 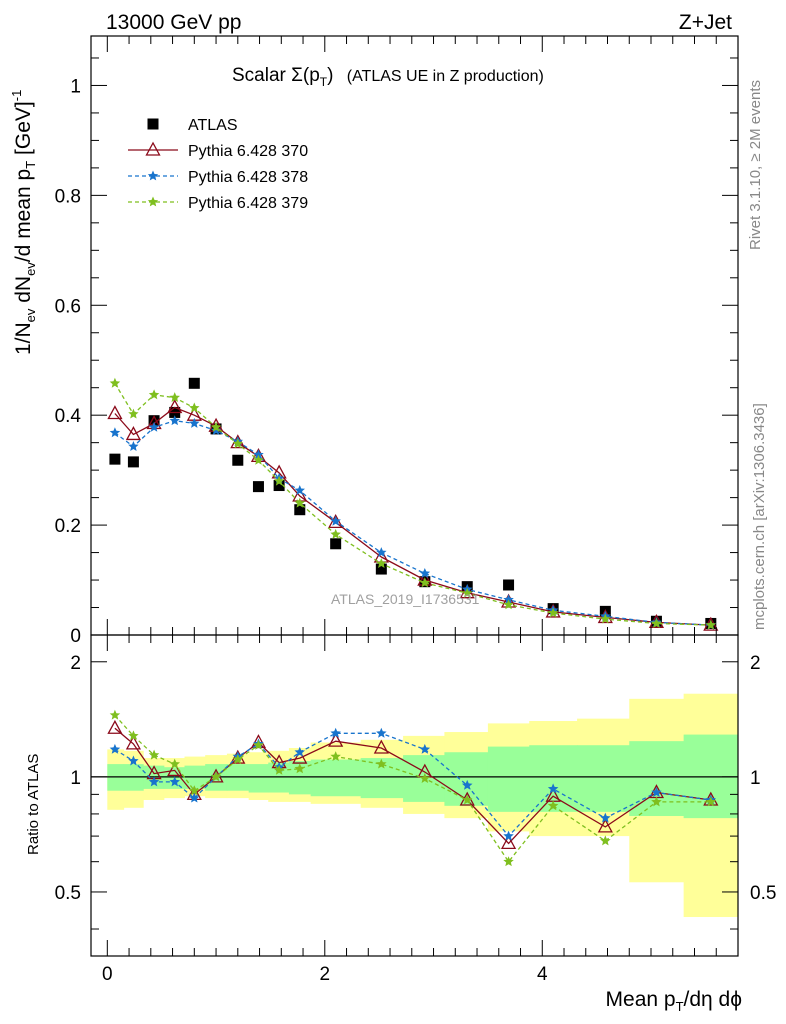 What do you see at coordinates (705, 22) in the screenshot?
I see `process-label: Z+Jet` at bounding box center [705, 22].